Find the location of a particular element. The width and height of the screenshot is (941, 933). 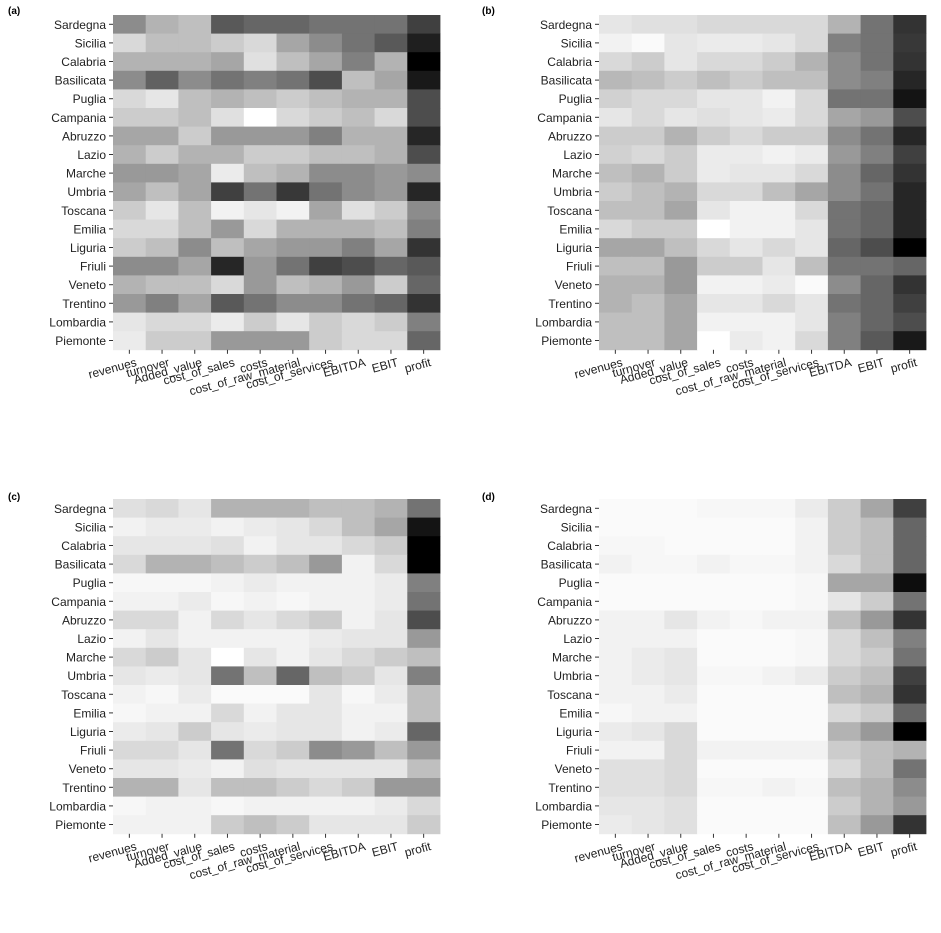

y-tick-label: Veneto is located at coordinates (88, 769).